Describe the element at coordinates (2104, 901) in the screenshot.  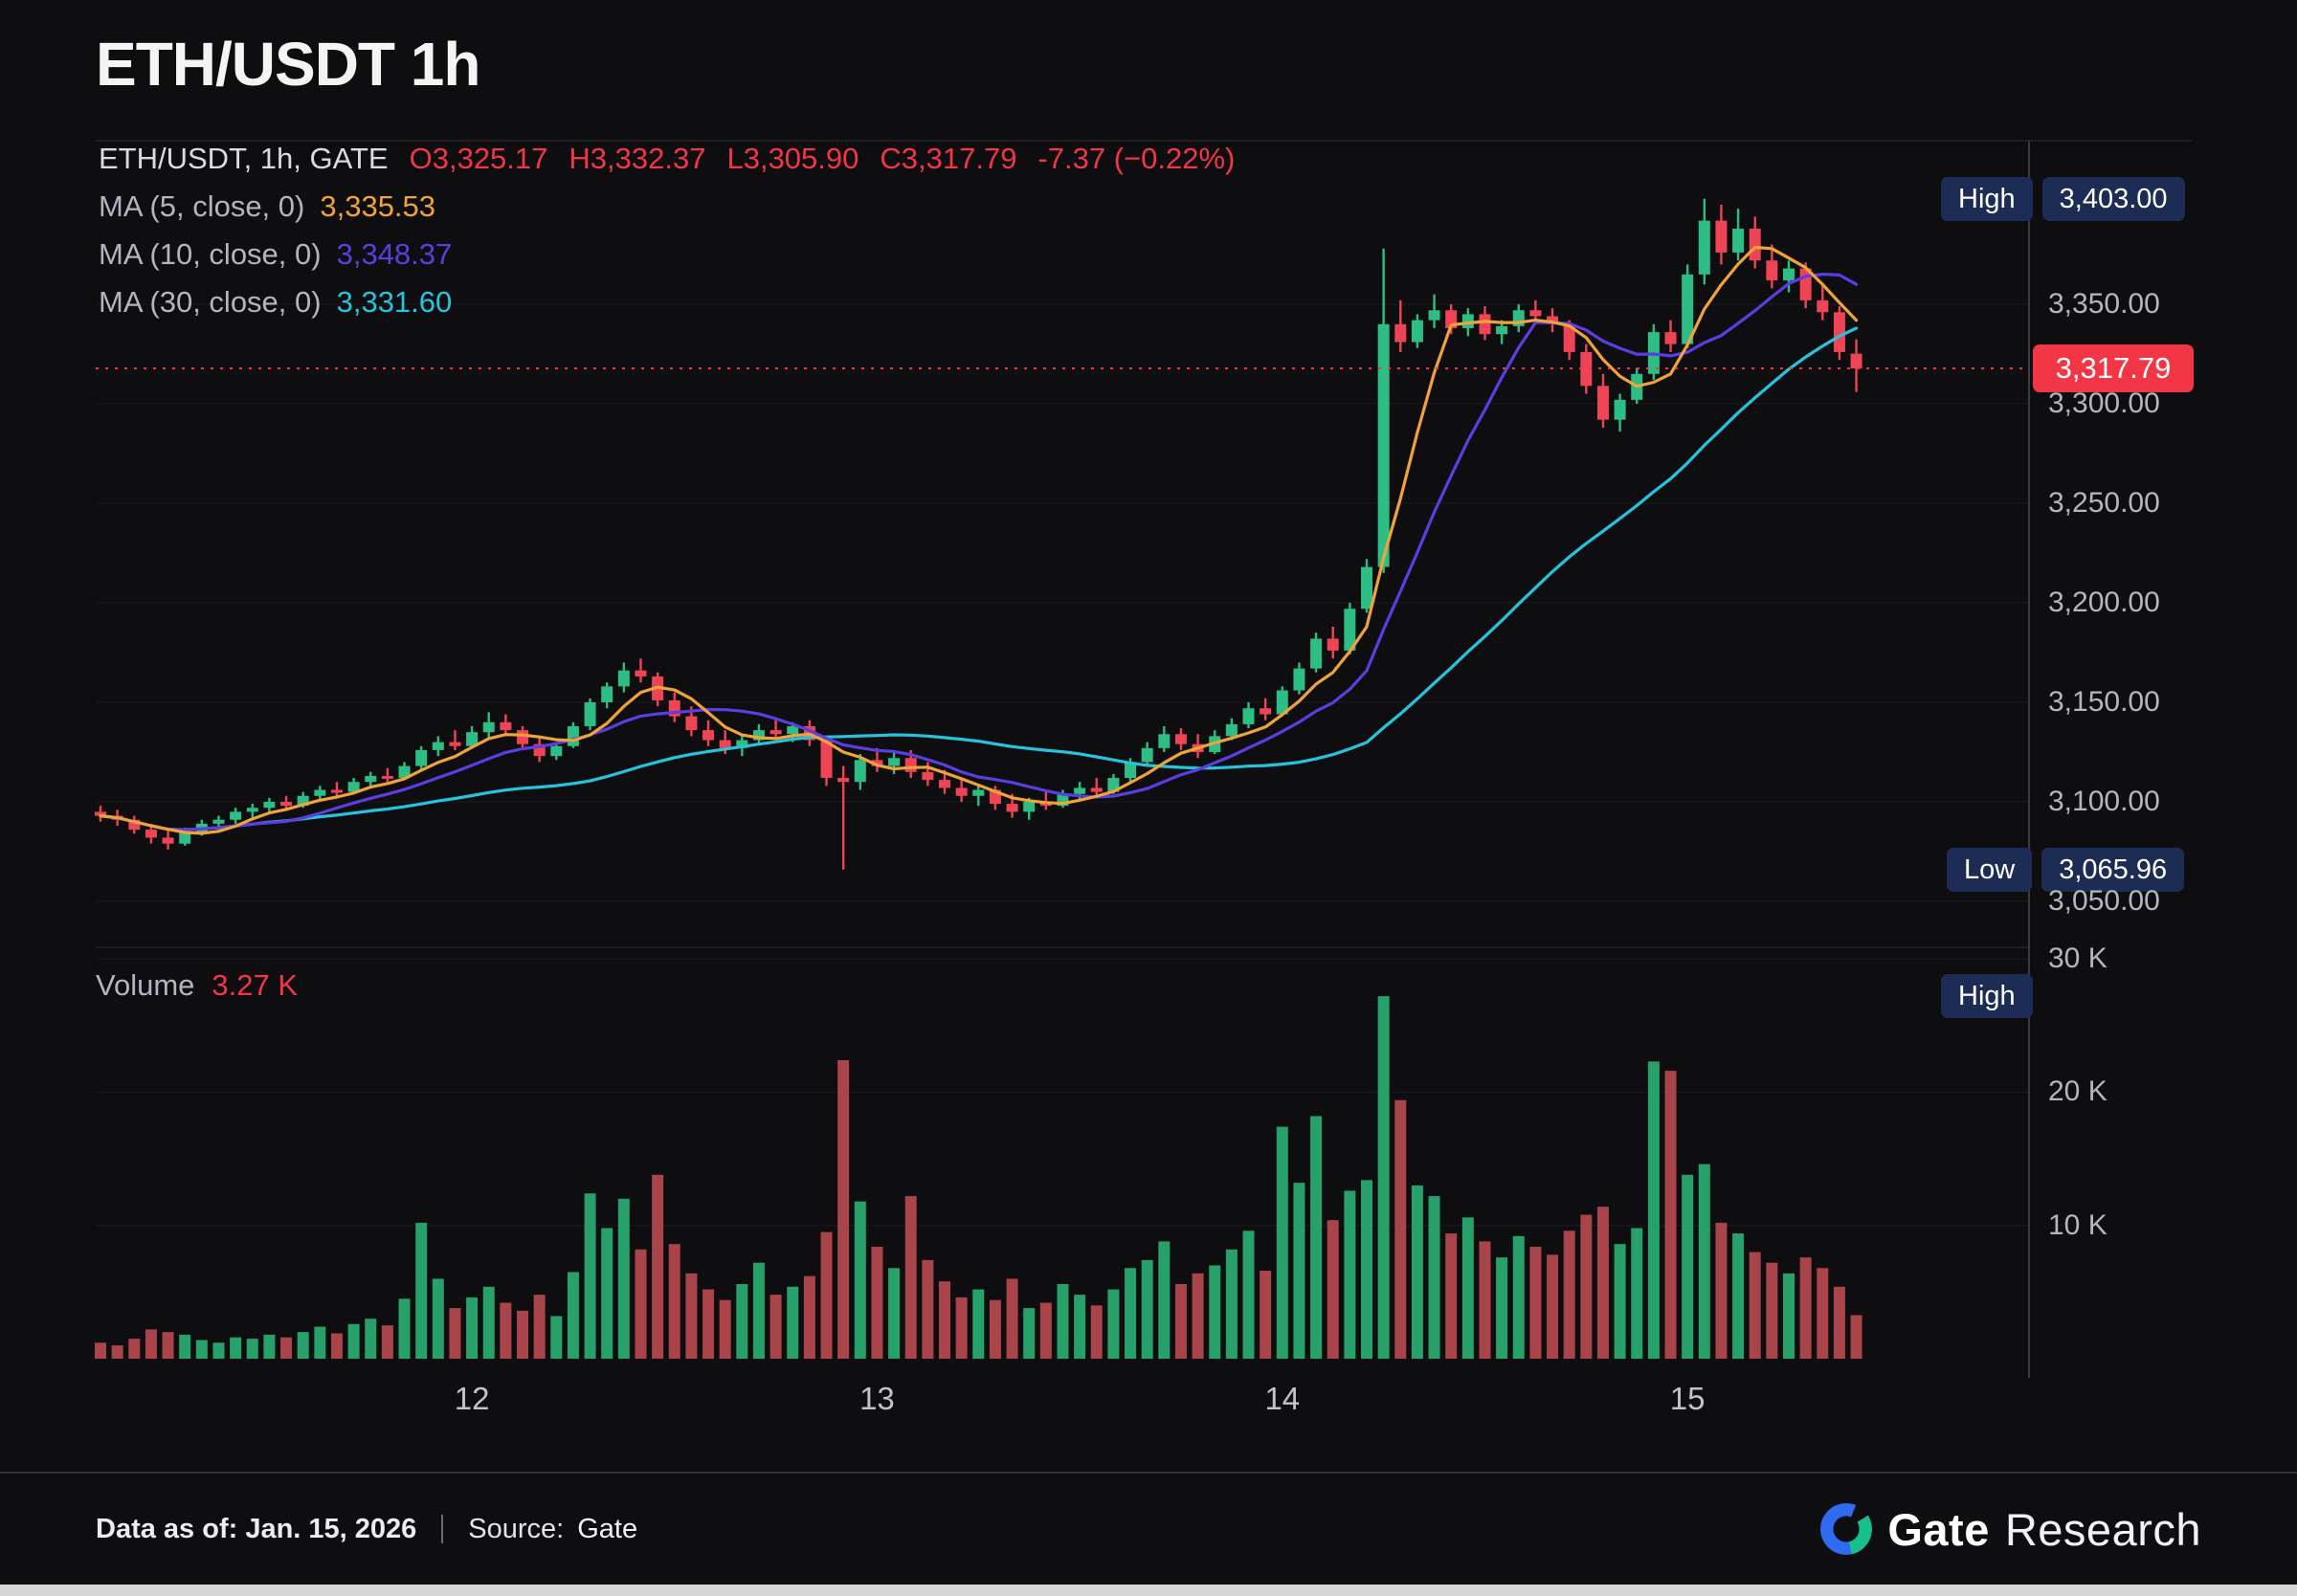
I see `price-axis-label: 3,050.00` at that location.